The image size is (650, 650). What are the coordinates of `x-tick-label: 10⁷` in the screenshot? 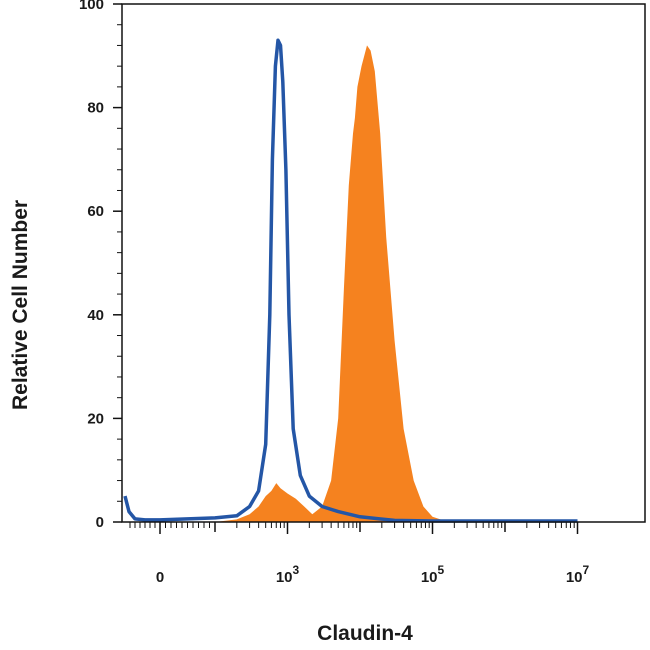 It's located at (578, 574).